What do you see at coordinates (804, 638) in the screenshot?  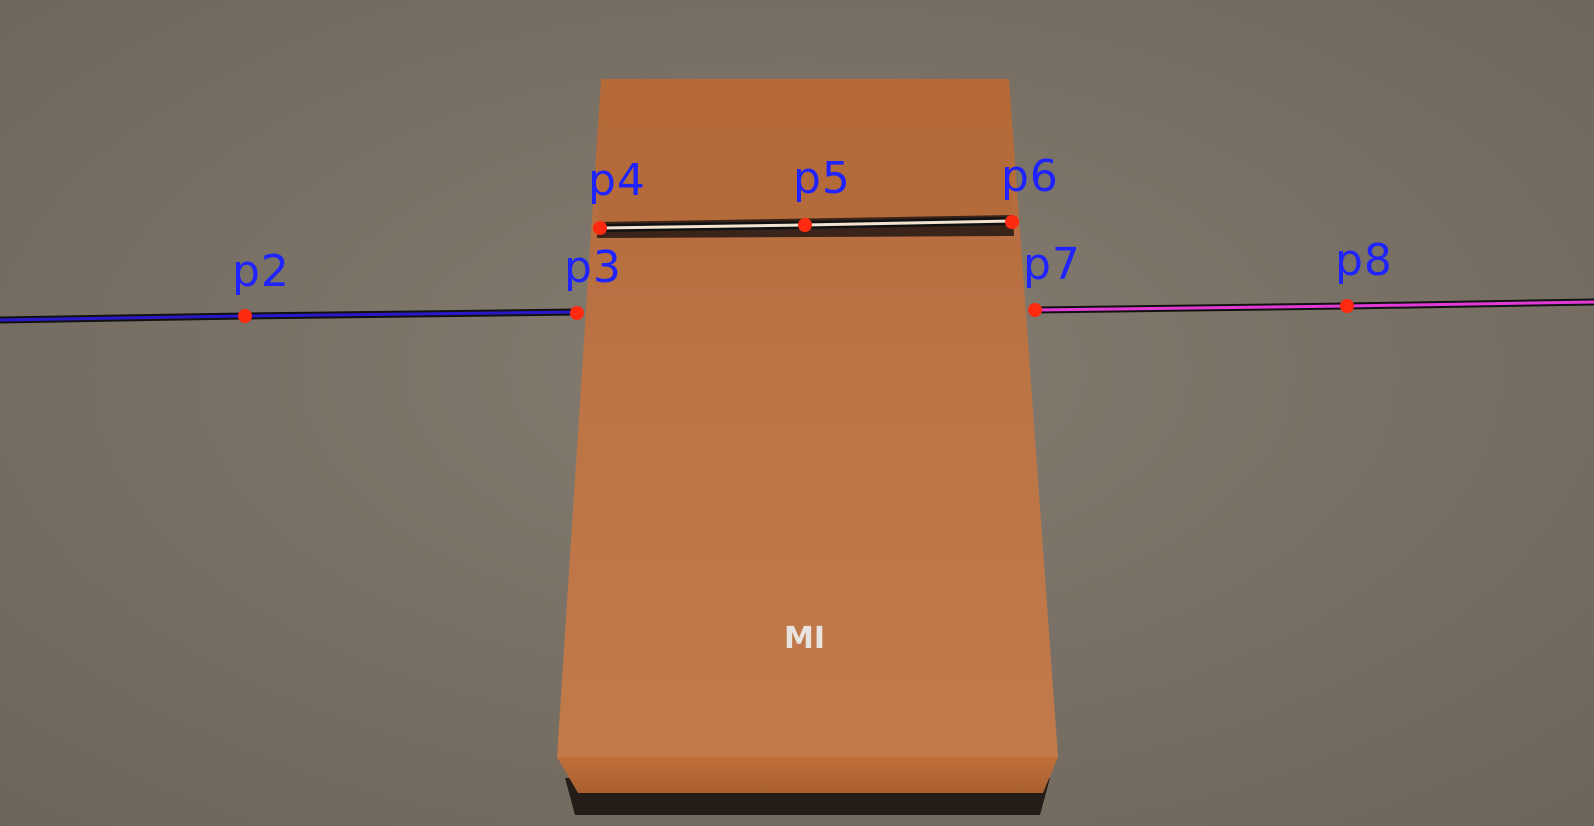 I see `box-logo-text: MI` at bounding box center [804, 638].